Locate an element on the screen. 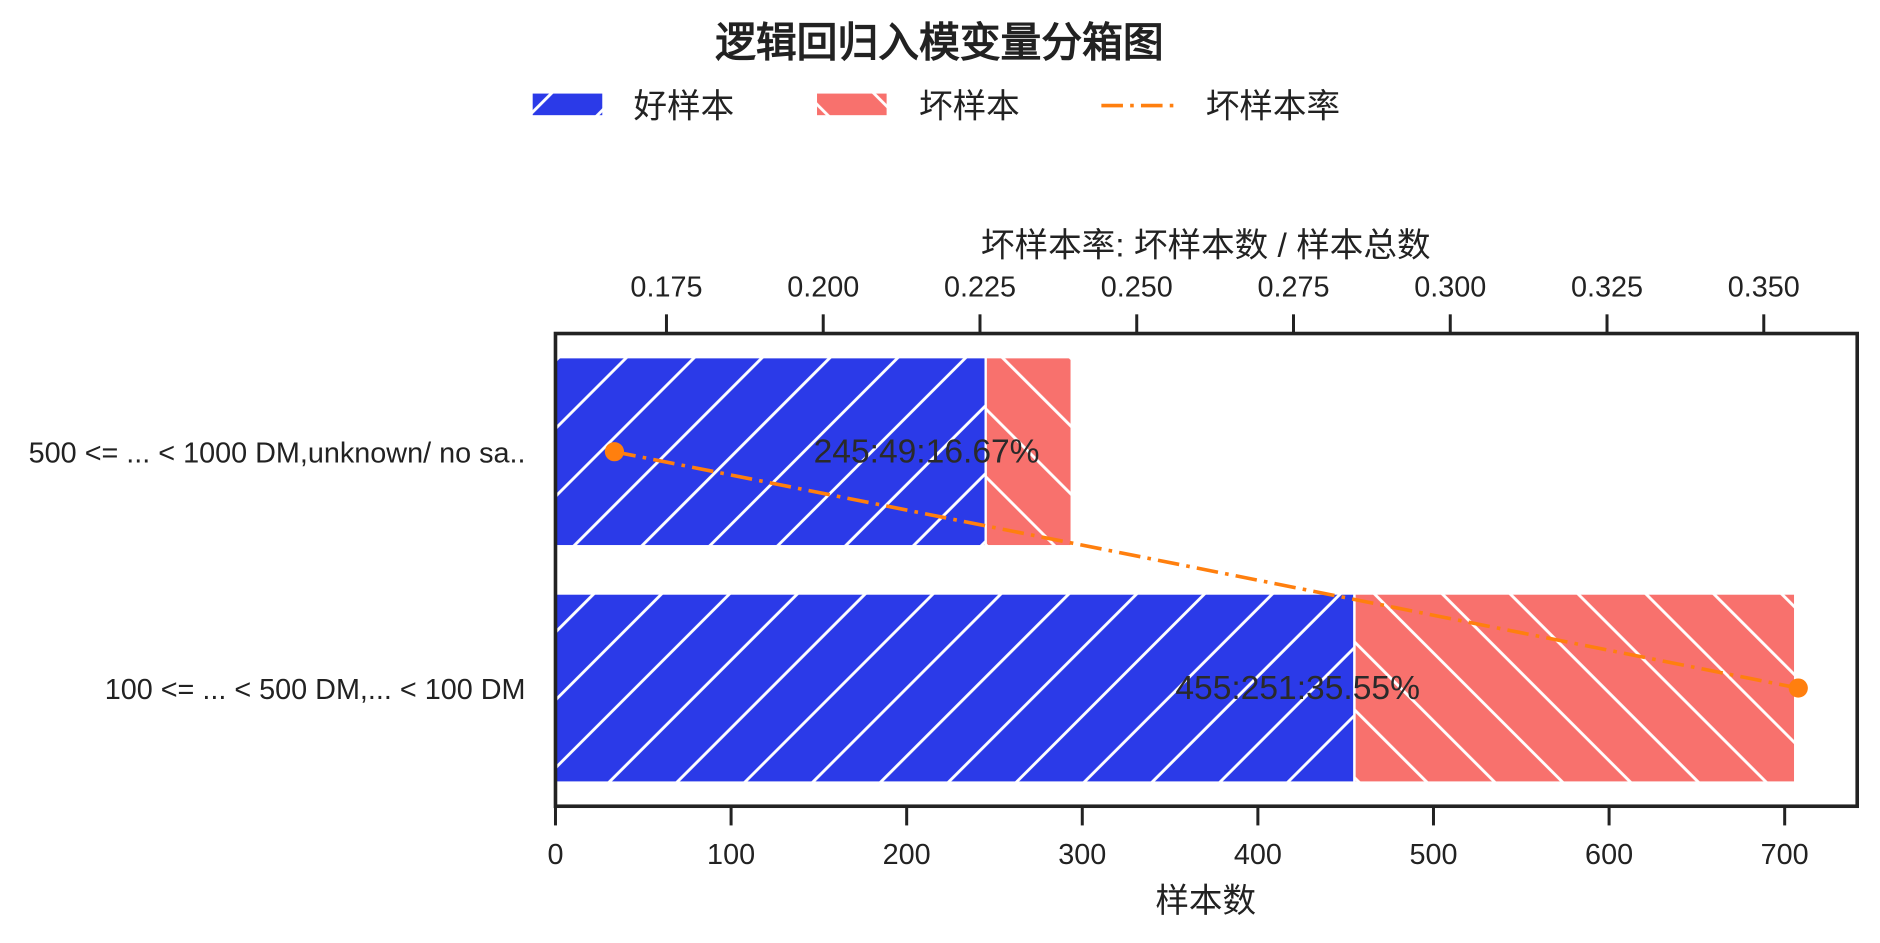  top-tick-label: 0.275 is located at coordinates (1293, 287).